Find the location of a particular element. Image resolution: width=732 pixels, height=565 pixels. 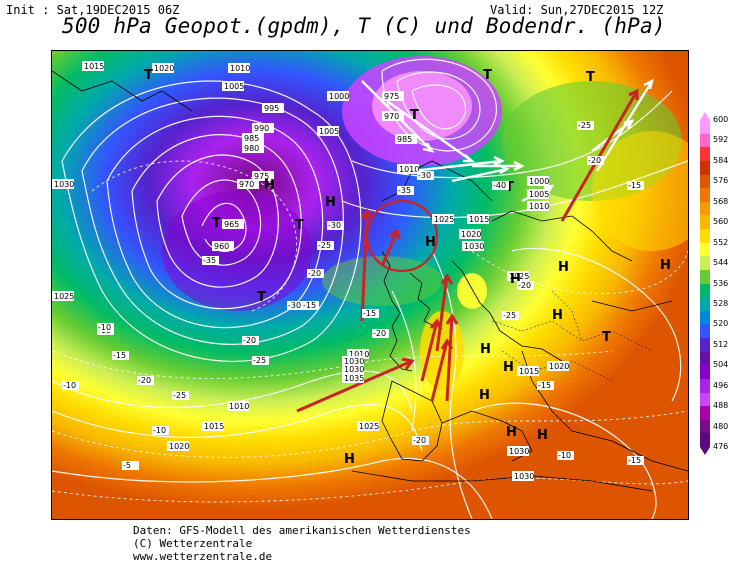

atlantic-low-core is located at coordinates (237, 251).